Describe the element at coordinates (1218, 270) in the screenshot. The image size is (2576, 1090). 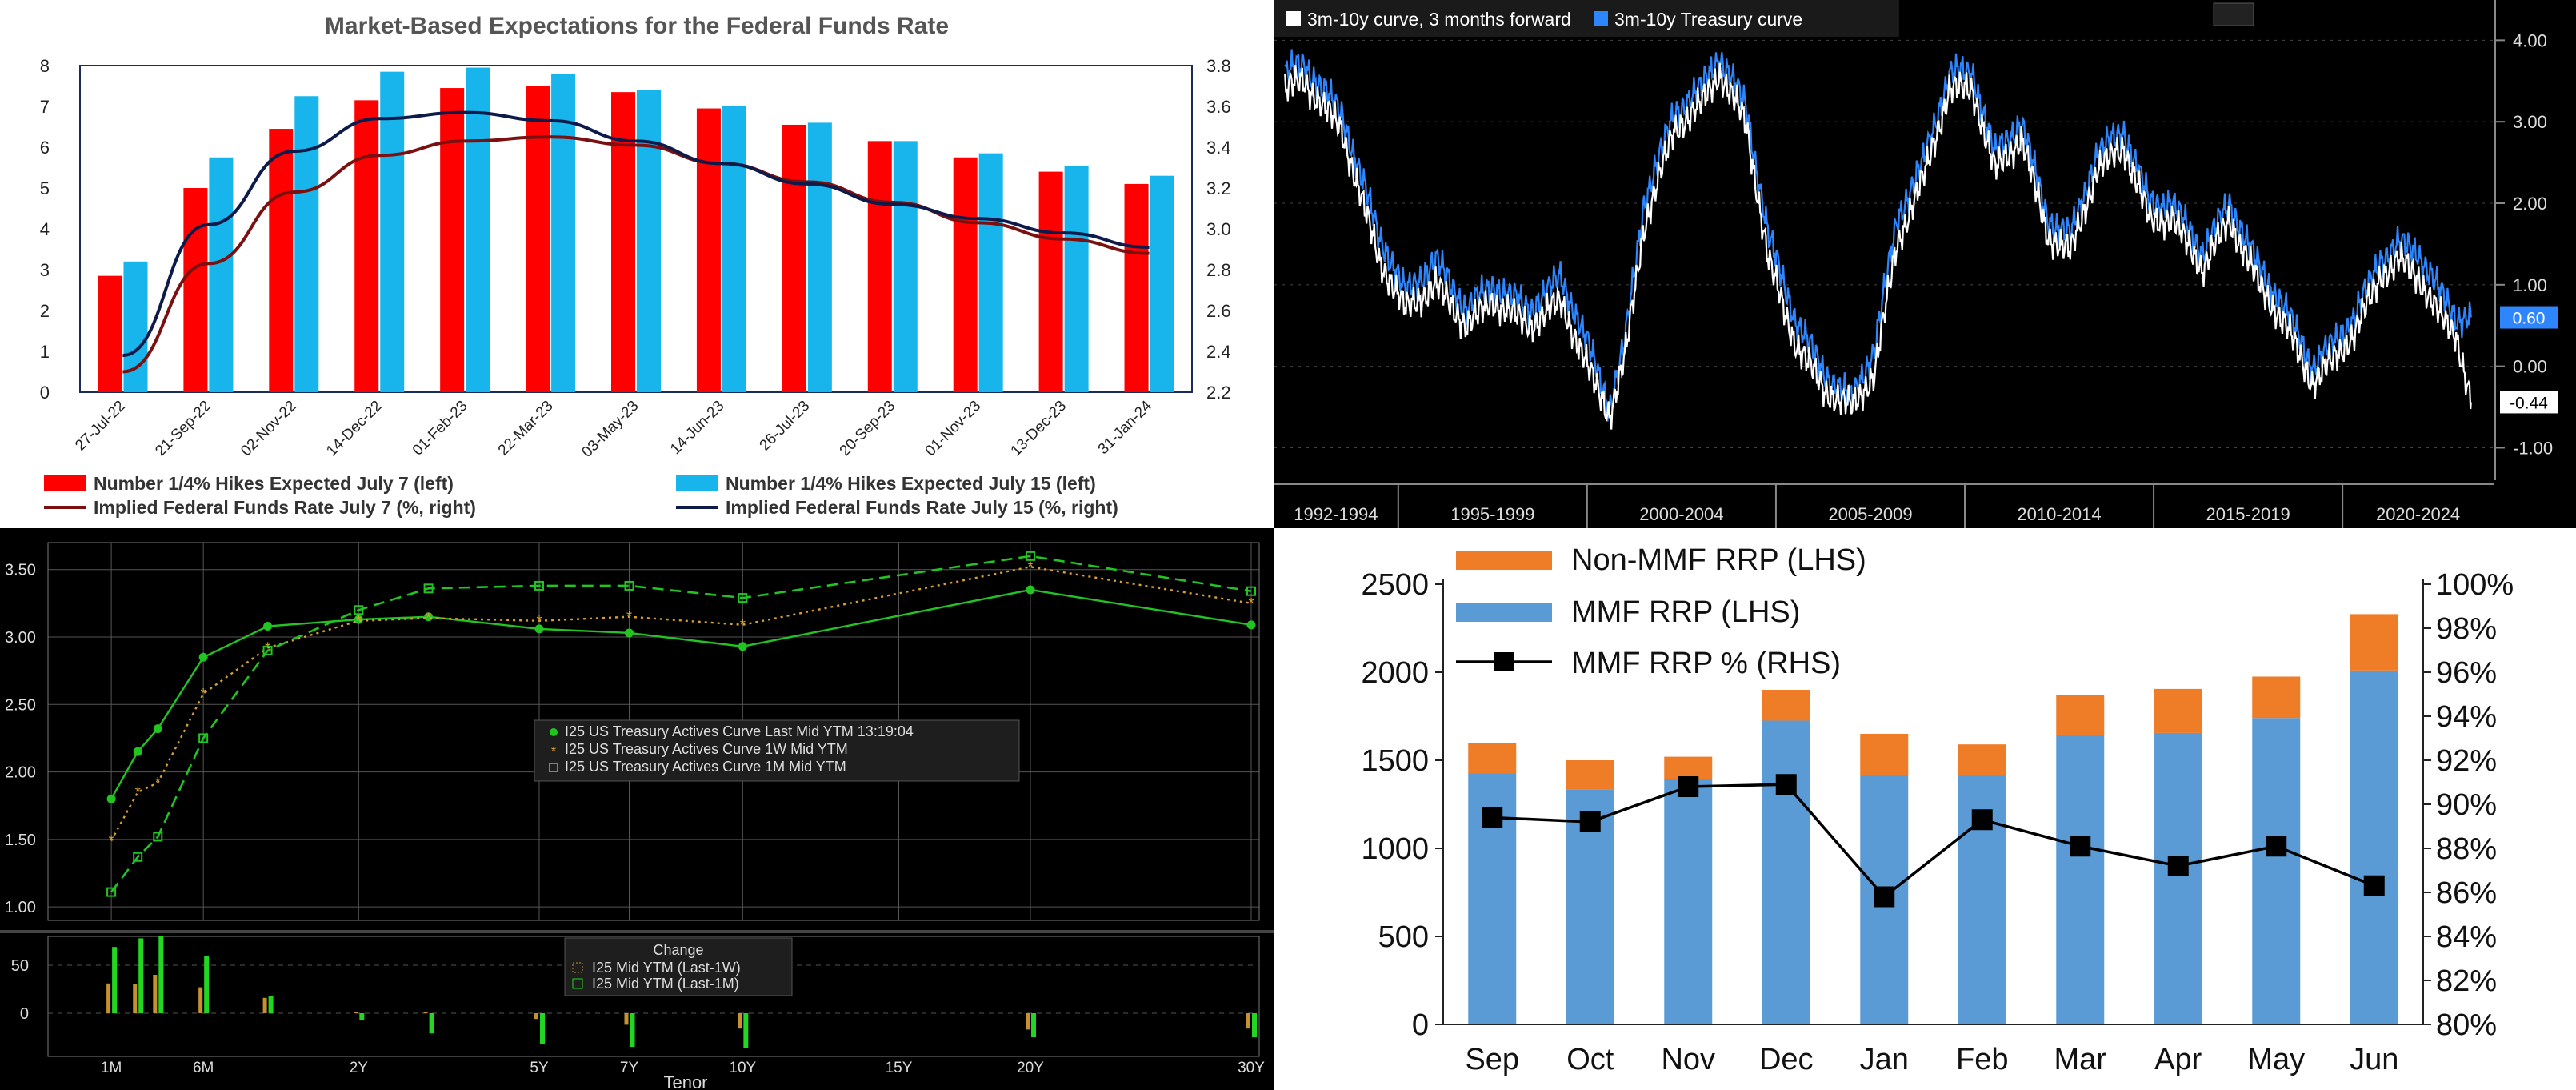
I see `right-tick-label: 2.8` at that location.